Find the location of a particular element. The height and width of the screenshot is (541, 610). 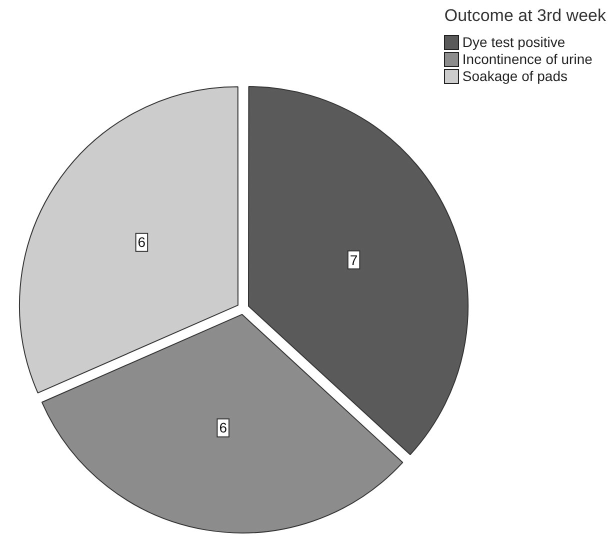

data-label: 7 is located at coordinates (354, 260).